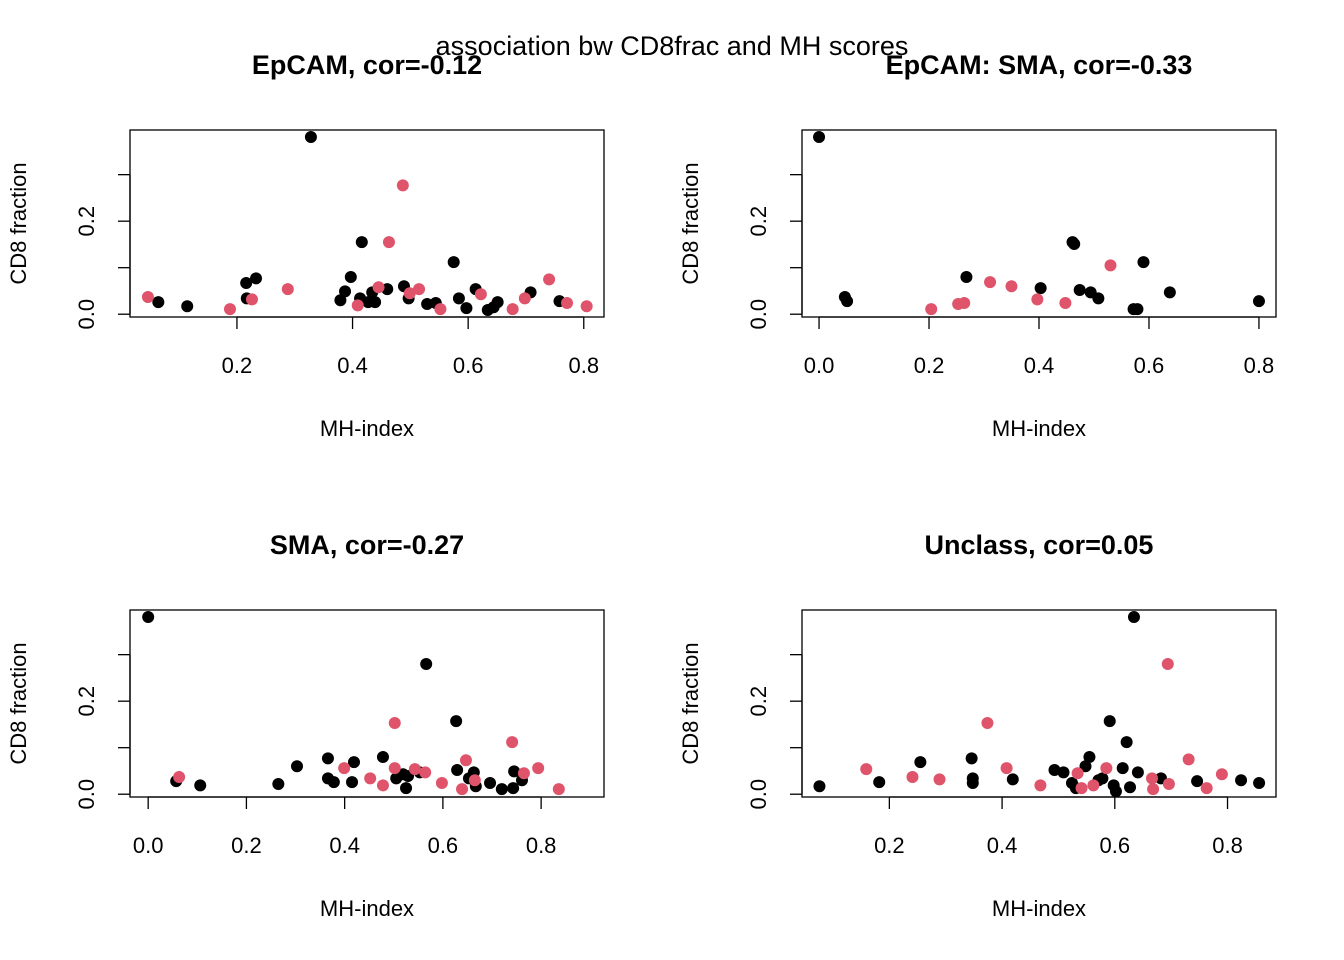  Describe the element at coordinates (1115, 845) in the screenshot. I see `x-tick-label: 0.6` at that location.